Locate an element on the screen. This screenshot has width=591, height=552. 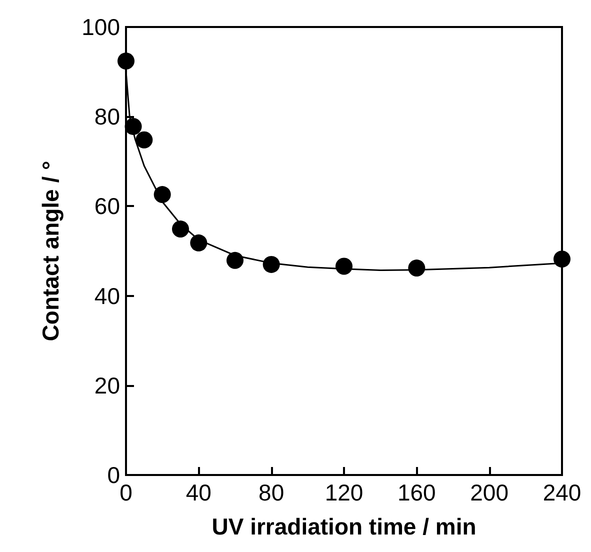
y-axis-title: Contact angle / ° is located at coordinates (51, 251).